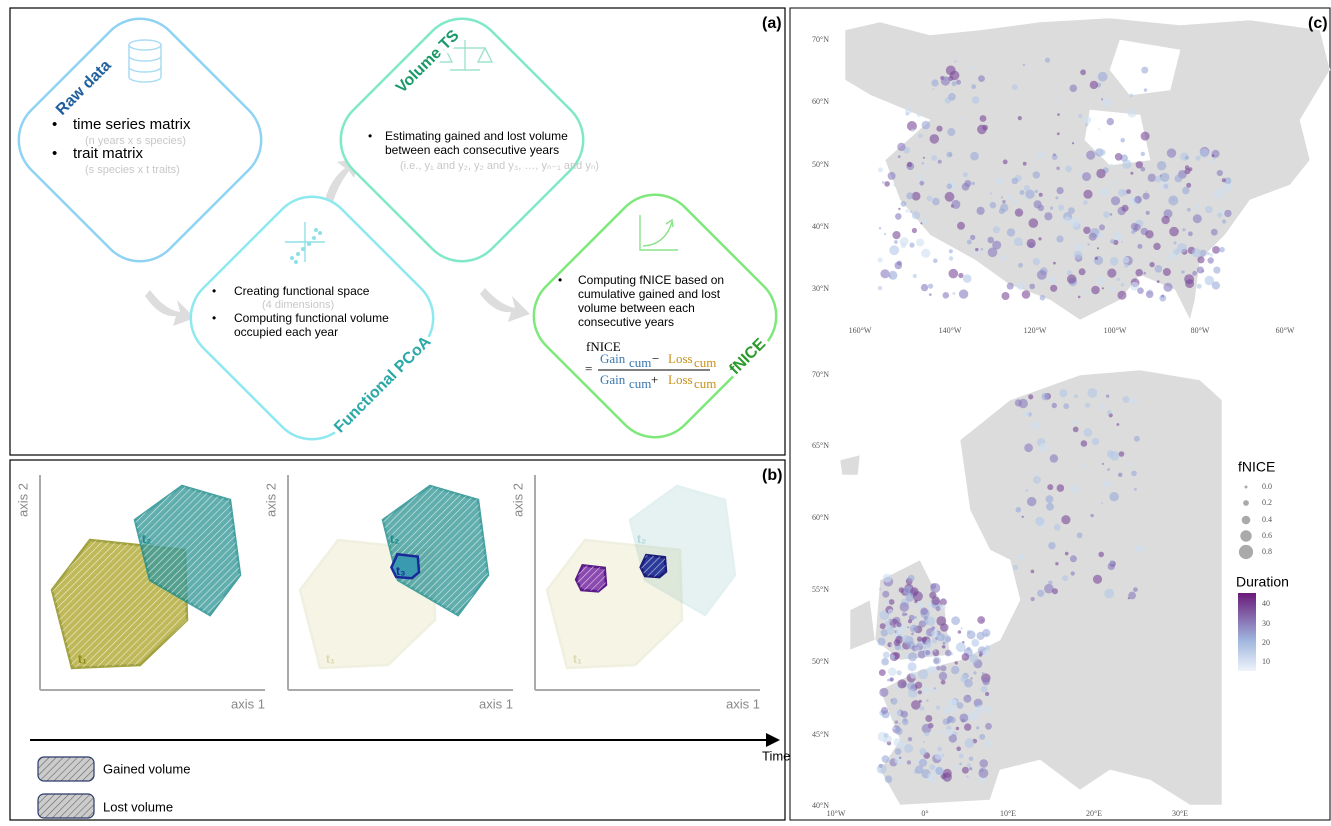 This screenshot has height=826, width=1331. Describe the element at coordinates (820, 164) in the screenshot. I see `lat-label: 50°N` at that location.